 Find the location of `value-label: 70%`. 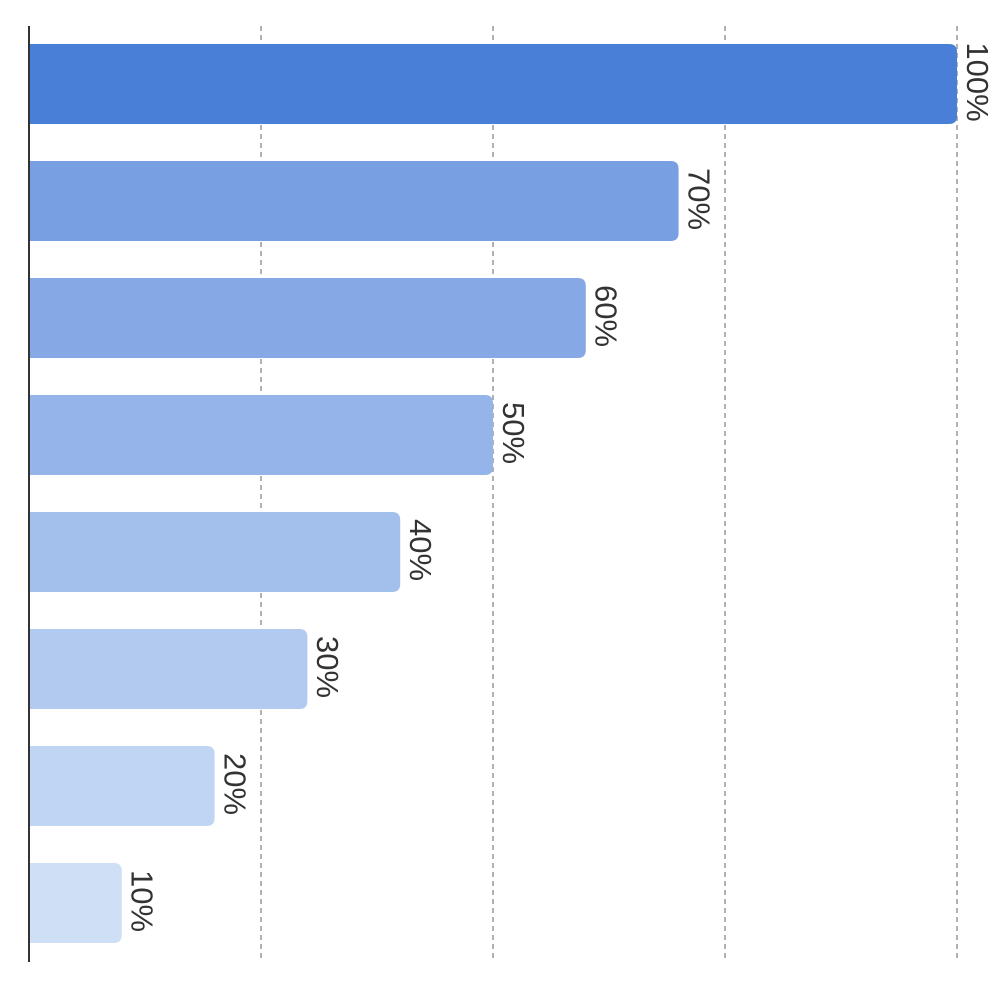

value-label: 70% is located at coordinates (698, 199).